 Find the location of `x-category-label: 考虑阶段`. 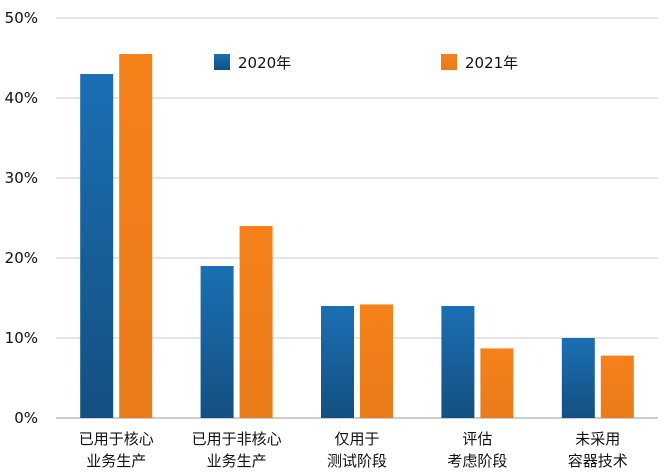

x-category-label: 考虑阶段 is located at coordinates (477, 461).